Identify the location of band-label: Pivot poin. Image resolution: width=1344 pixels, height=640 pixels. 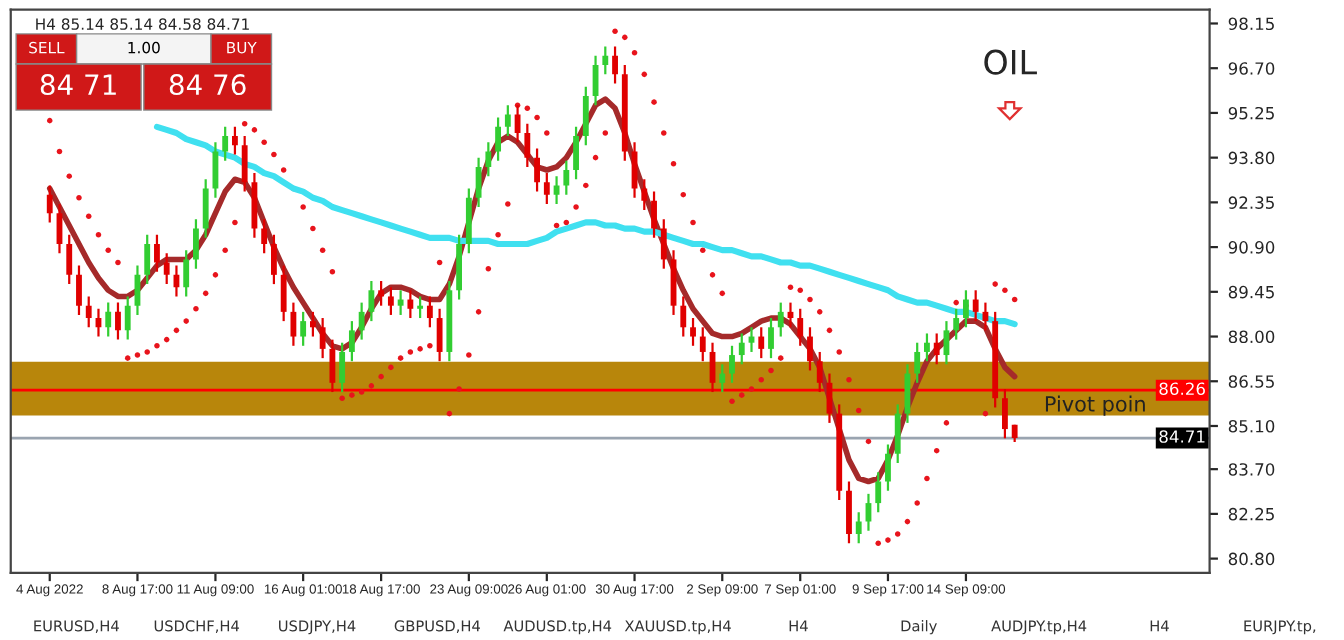
(1095, 405).